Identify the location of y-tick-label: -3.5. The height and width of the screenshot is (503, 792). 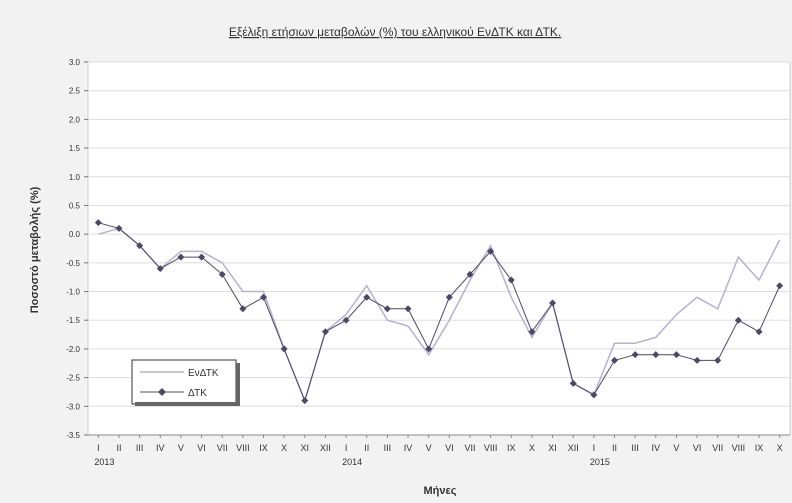
(73, 435).